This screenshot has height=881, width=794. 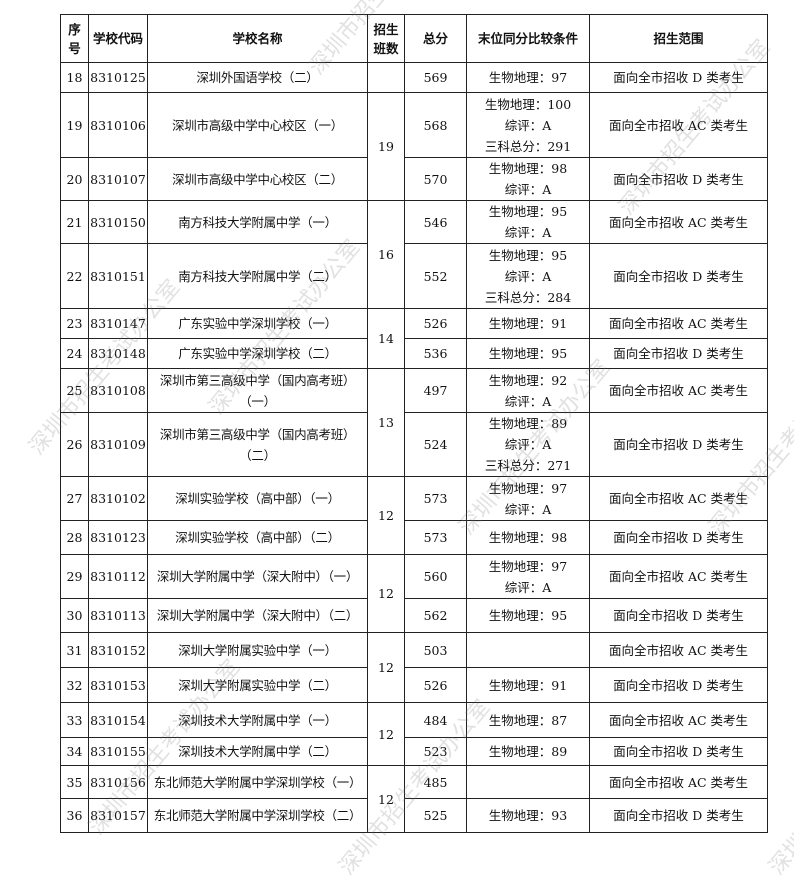 I want to click on condition-line: 生物地理：98, so click(x=528, y=537).